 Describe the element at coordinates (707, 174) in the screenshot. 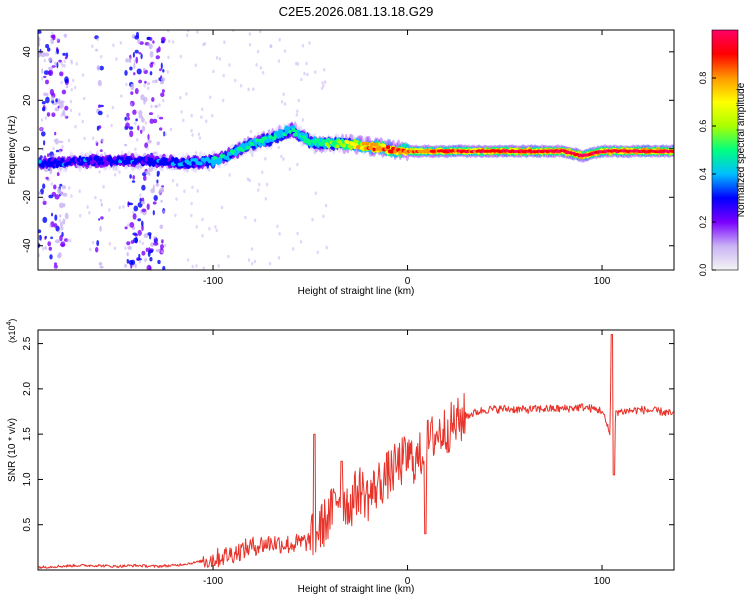

I see `colorbar-ticks: 0.0 0.2 0.4 0.6 0.8` at that location.